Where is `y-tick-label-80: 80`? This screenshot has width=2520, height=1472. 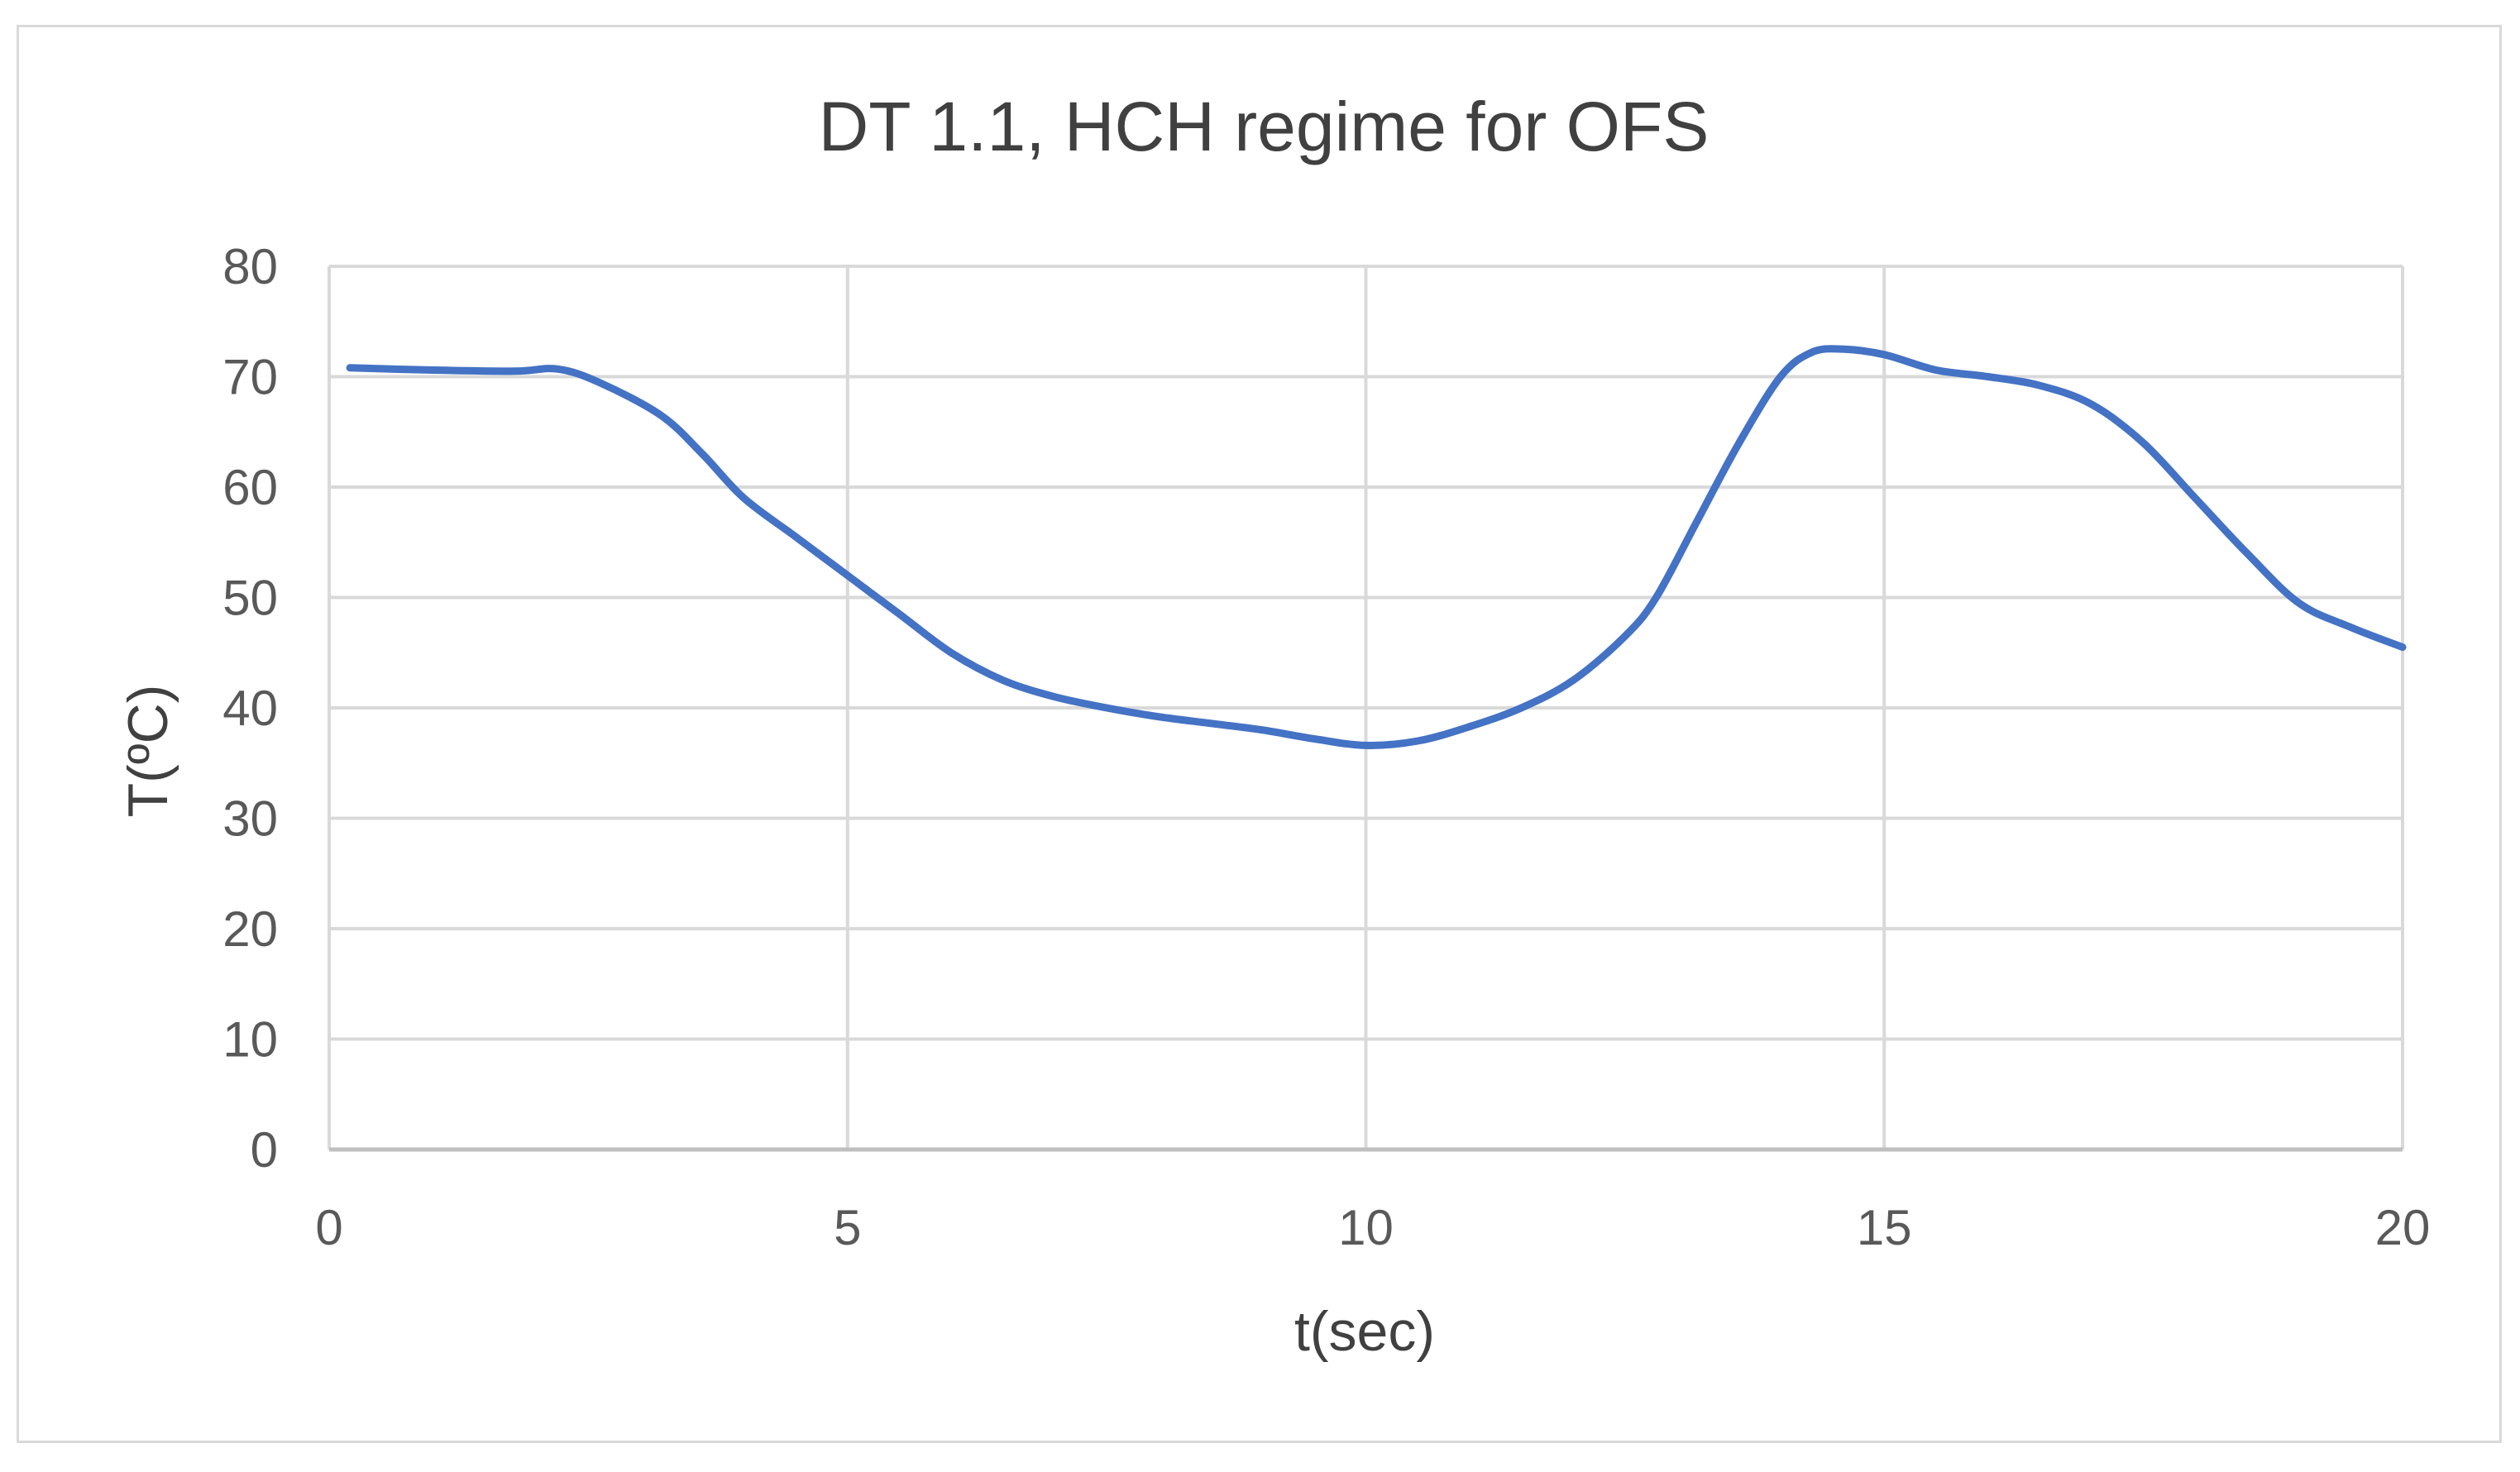
y-tick-label-80: 80 is located at coordinates (250, 266).